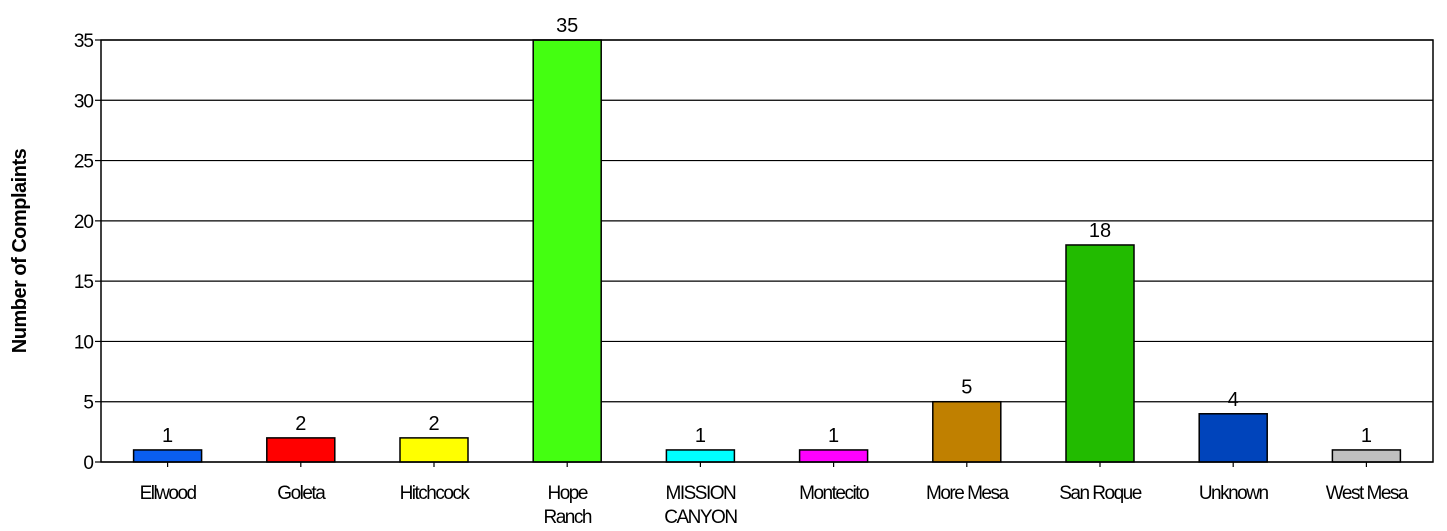 The image size is (1447, 531). Describe the element at coordinates (84, 101) in the screenshot. I see `y-tick-label: 30` at that location.